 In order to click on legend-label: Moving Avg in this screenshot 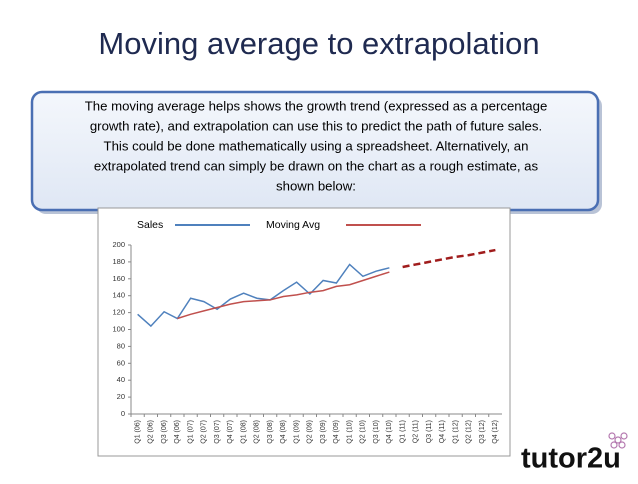, I will do `click(293, 225)`.